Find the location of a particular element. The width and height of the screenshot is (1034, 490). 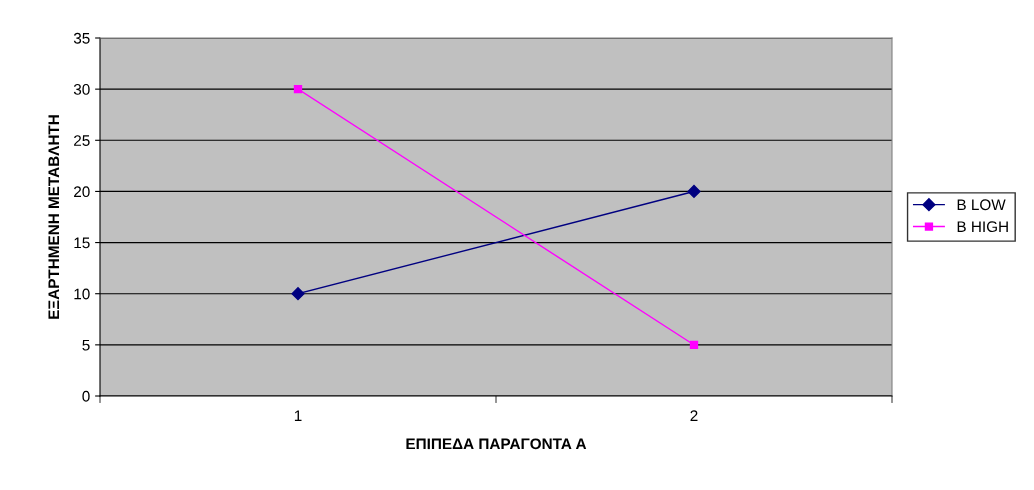

y-axis-title: ΕΞΑΡΤΗΜΕΝΗ ΜΕΤΑΒΛΗΤΗ is located at coordinates (53, 217).